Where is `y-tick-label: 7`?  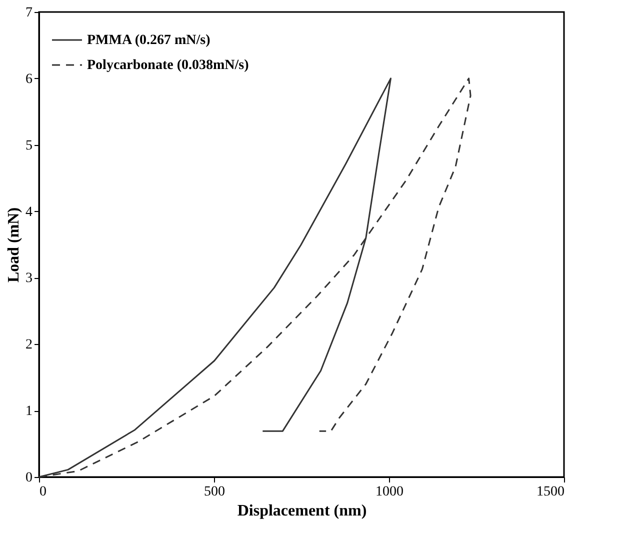 y-tick-label: 7 is located at coordinates (29, 13).